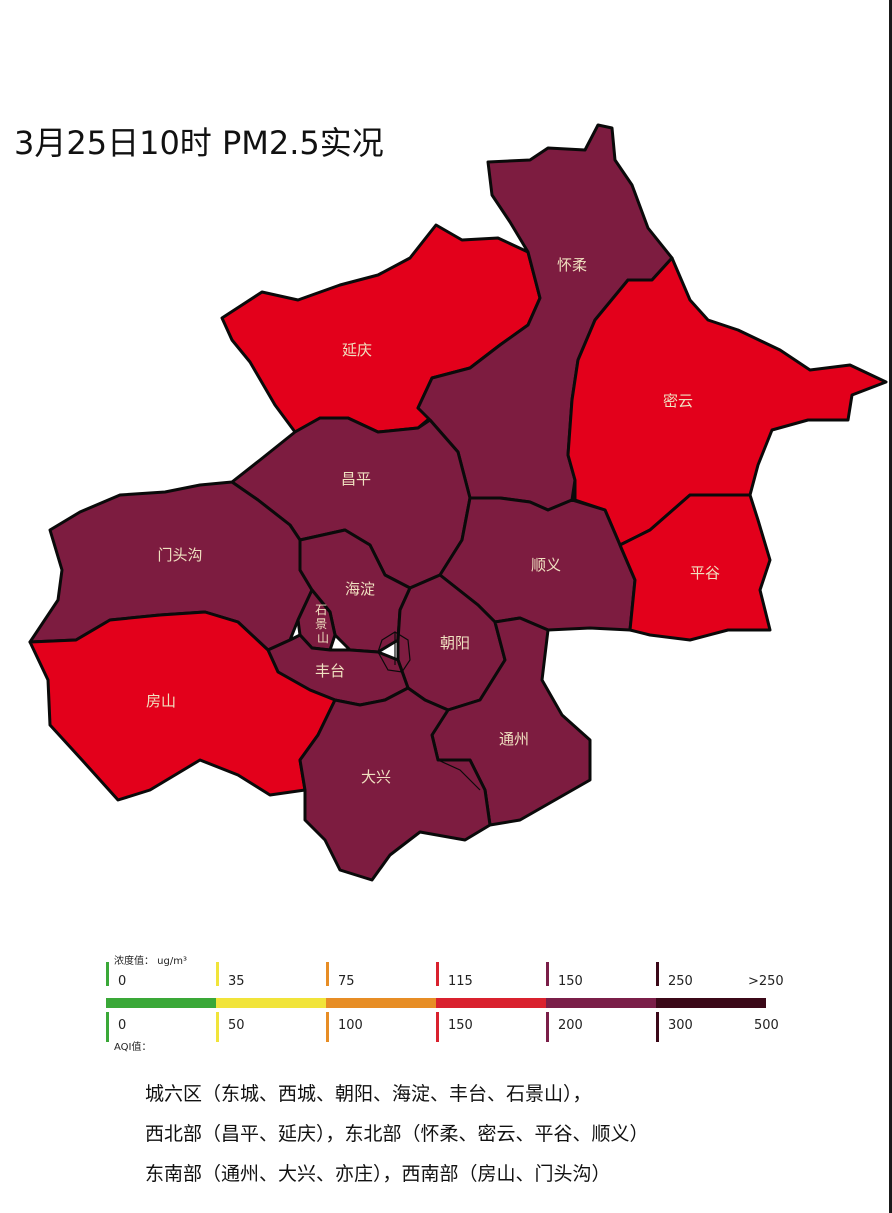 The width and height of the screenshot is (892, 1213). Describe the element at coordinates (150, 961) in the screenshot. I see `concentration-caption: 浓度值： ug/m³` at that location.